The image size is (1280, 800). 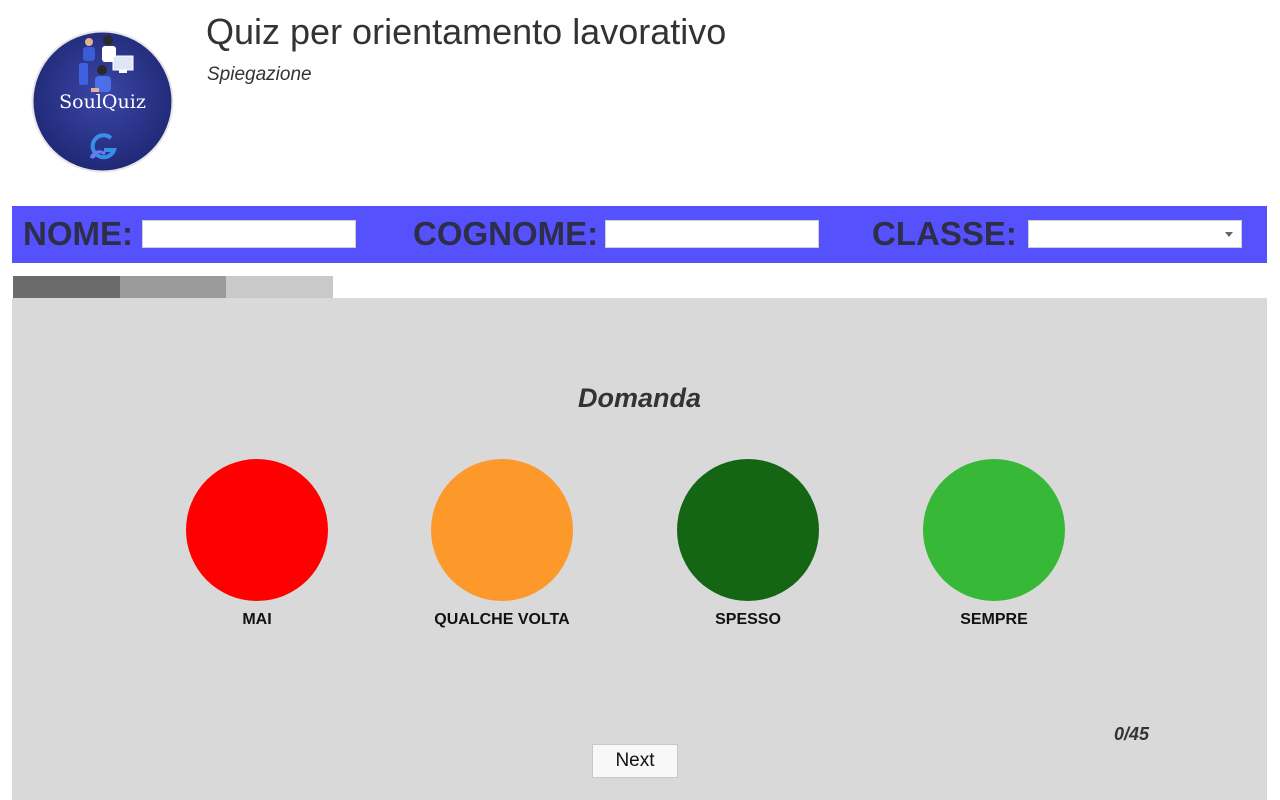 I want to click on answer-label: MAI, so click(x=257, y=619).